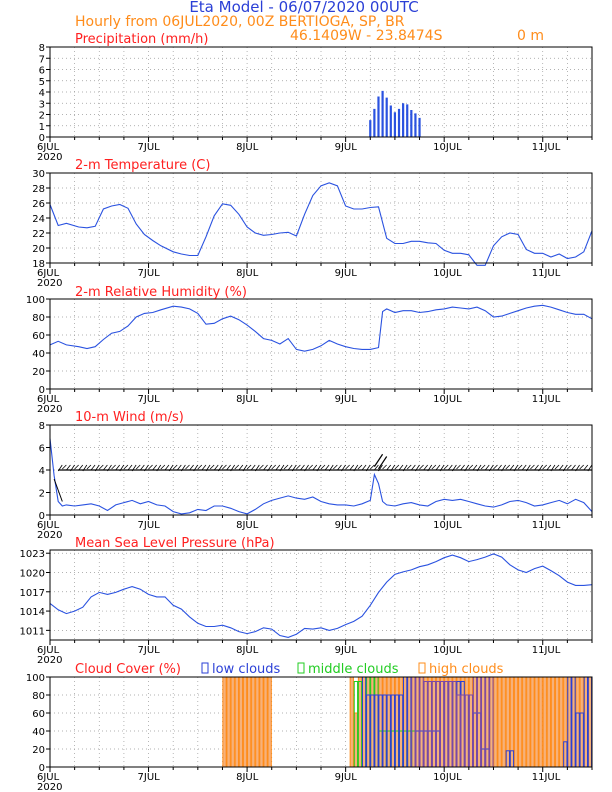 The height and width of the screenshot is (792, 612). What do you see at coordinates (149, 650) in the screenshot?
I see `mslp-xtick-label: 7JUL` at bounding box center [149, 650].